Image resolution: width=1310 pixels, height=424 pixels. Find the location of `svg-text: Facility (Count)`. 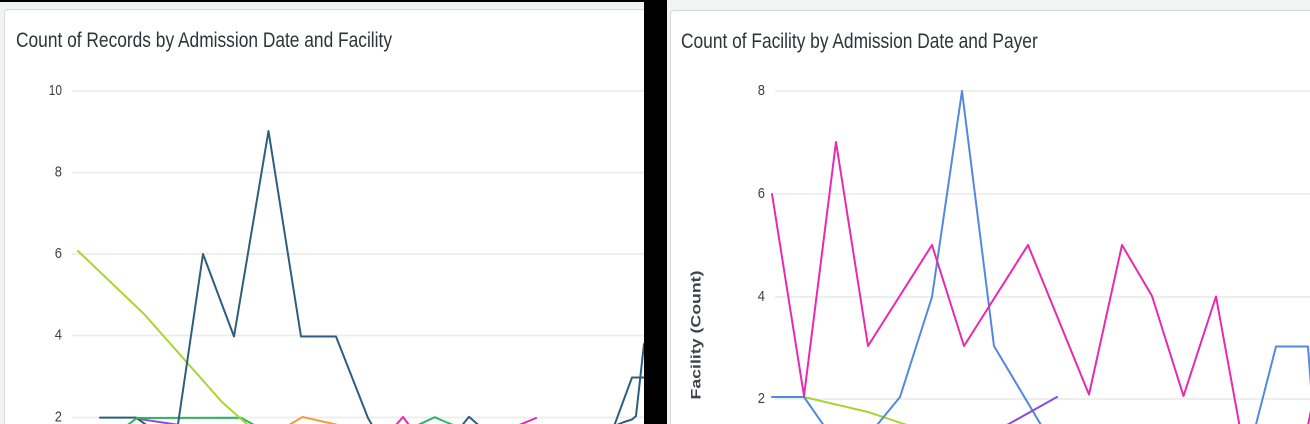

svg-text: Facility (Count) is located at coordinates (696, 335).